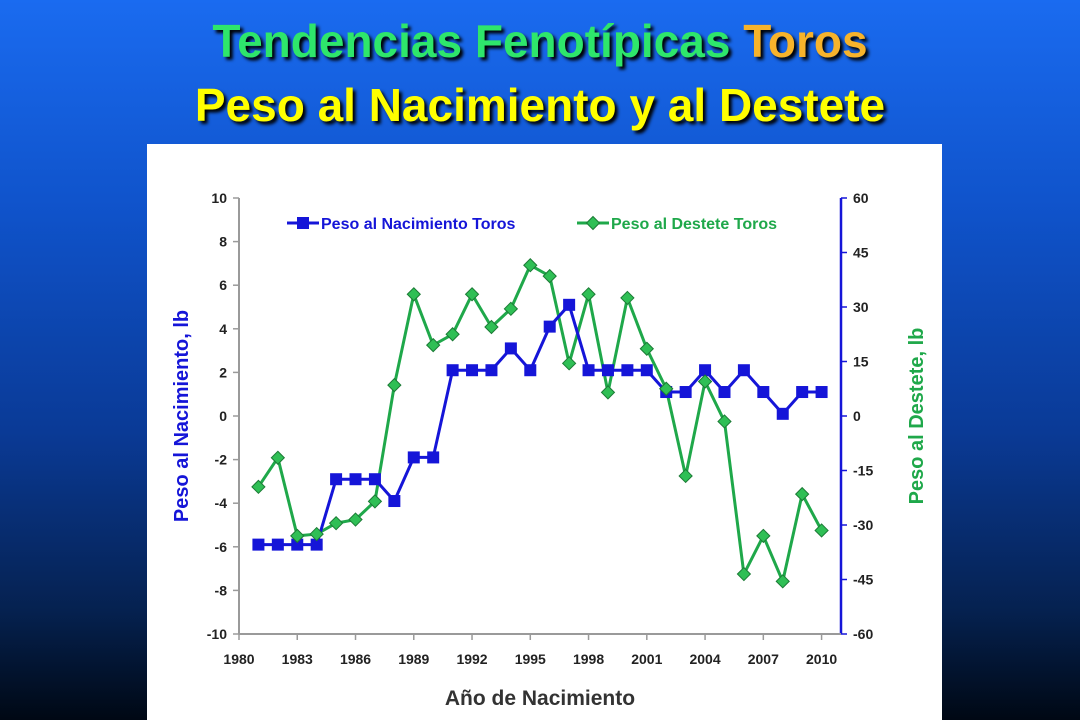 This screenshot has height=720, width=1080. Describe the element at coordinates (303, 223) in the screenshot. I see `legend-marker-birth-weight` at that location.